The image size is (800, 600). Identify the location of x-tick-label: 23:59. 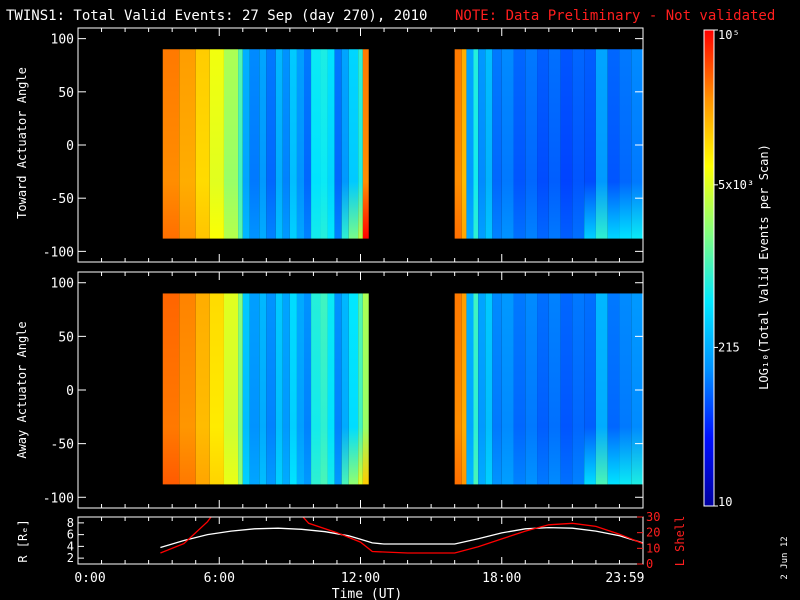
(624, 578).